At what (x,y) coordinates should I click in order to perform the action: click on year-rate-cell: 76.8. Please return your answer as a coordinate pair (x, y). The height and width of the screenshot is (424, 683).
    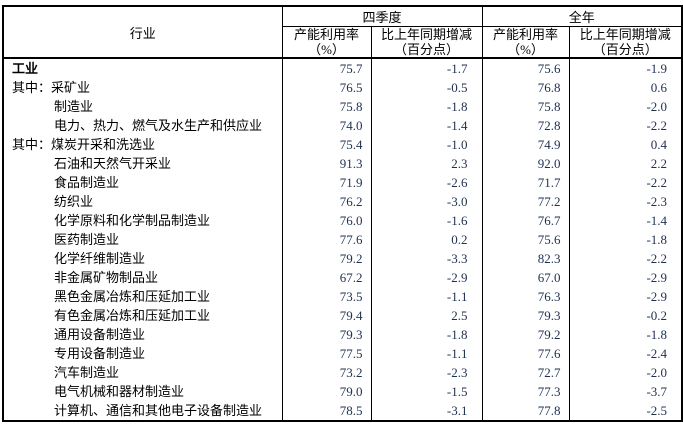
    Looking at the image, I should click on (525, 87).